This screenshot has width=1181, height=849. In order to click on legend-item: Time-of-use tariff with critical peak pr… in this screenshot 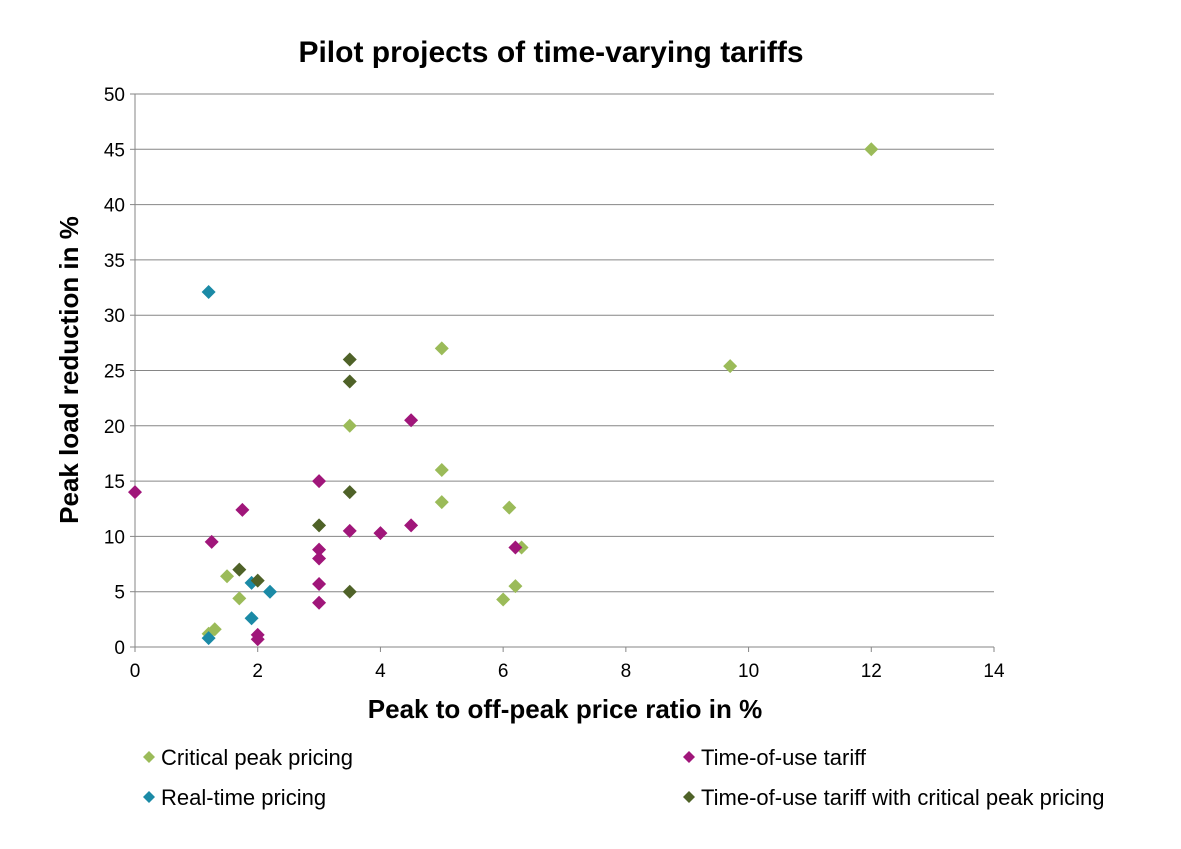, I will do `click(893, 797)`.